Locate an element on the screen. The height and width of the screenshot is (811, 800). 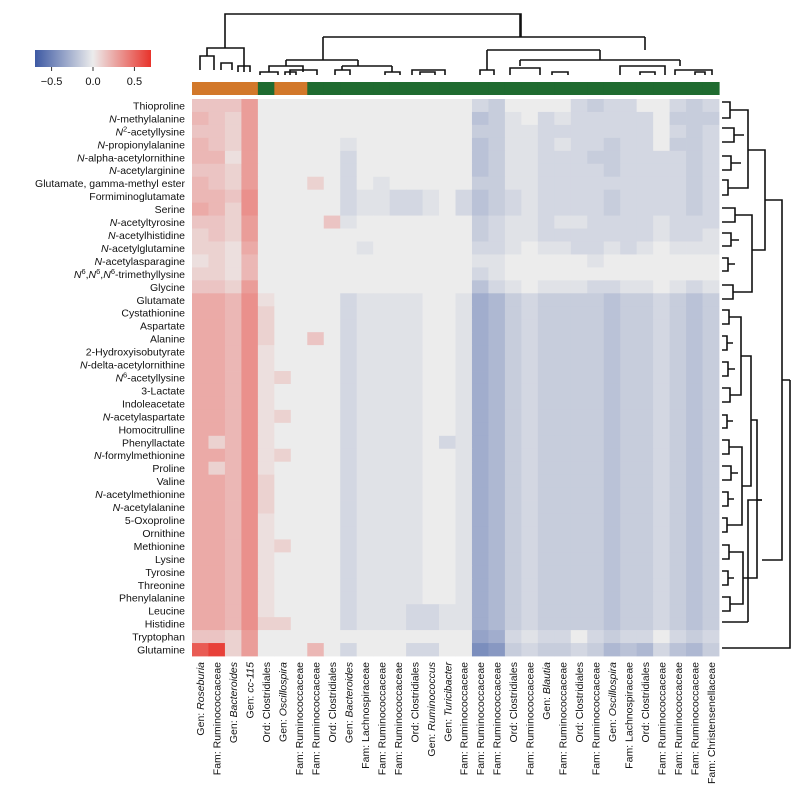
column-label: Gen: Oscillospira is located at coordinates (284, 702).